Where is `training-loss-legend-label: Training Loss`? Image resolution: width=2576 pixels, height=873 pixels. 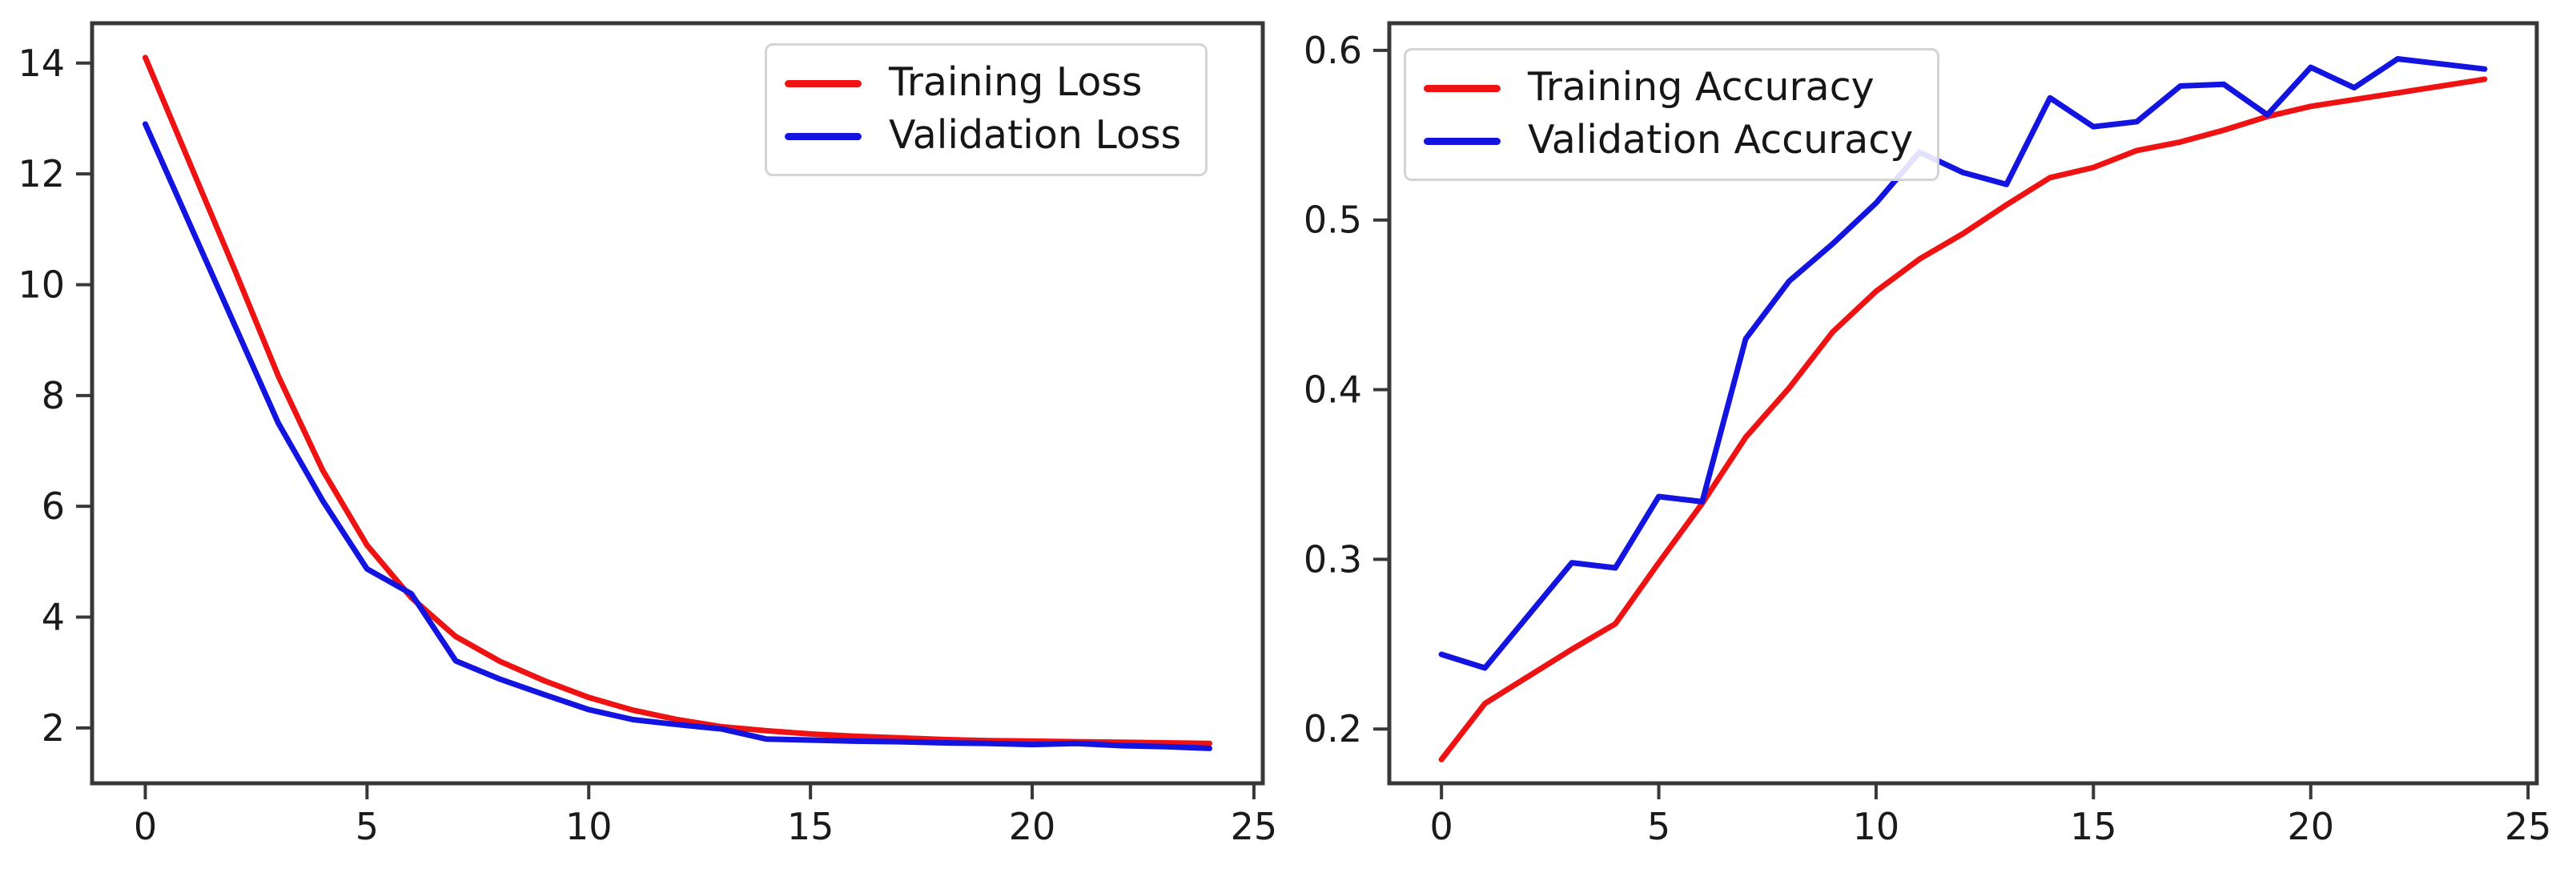 training-loss-legend-label: Training Loss is located at coordinates (1015, 81).